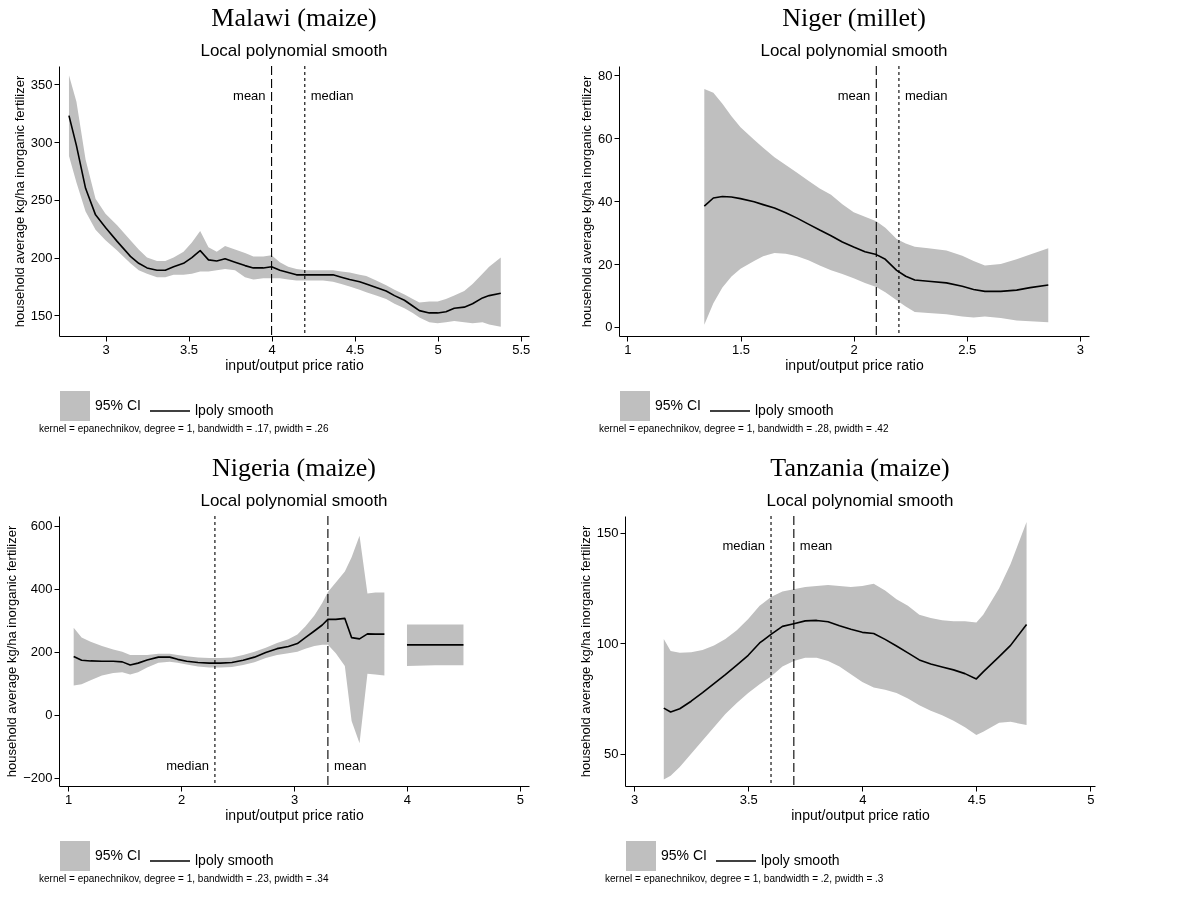 The image size is (1202, 900). Describe the element at coordinates (744, 428) in the screenshot. I see `text: kernel = epanechnikov, degree = 1, bandwidth = .28, pwidth = .42` at that location.